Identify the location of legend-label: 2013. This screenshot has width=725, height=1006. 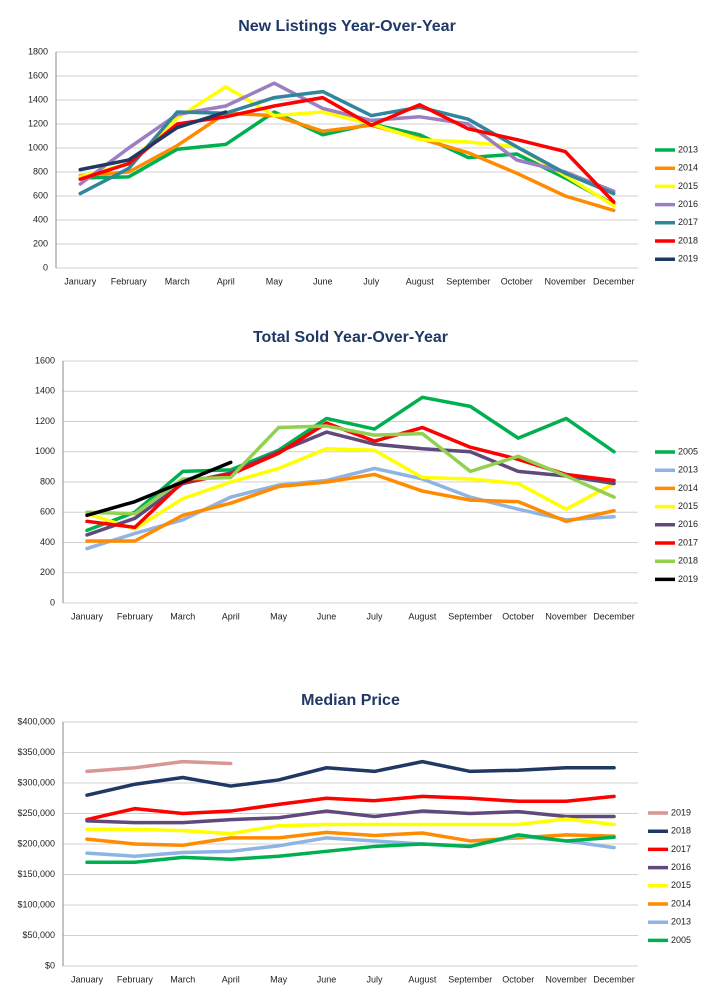
(688, 470).